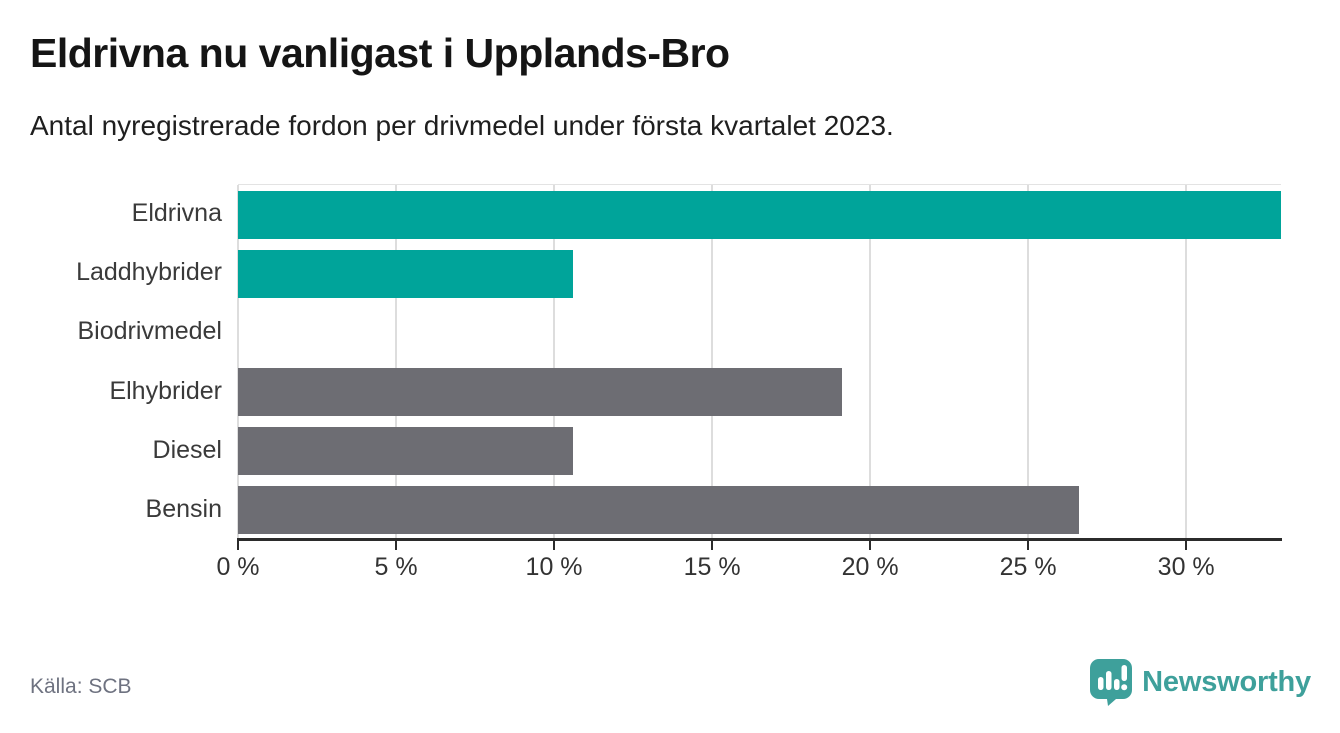 This screenshot has width=1340, height=733. Describe the element at coordinates (540, 392) in the screenshot. I see `bar-elhybrider` at that location.